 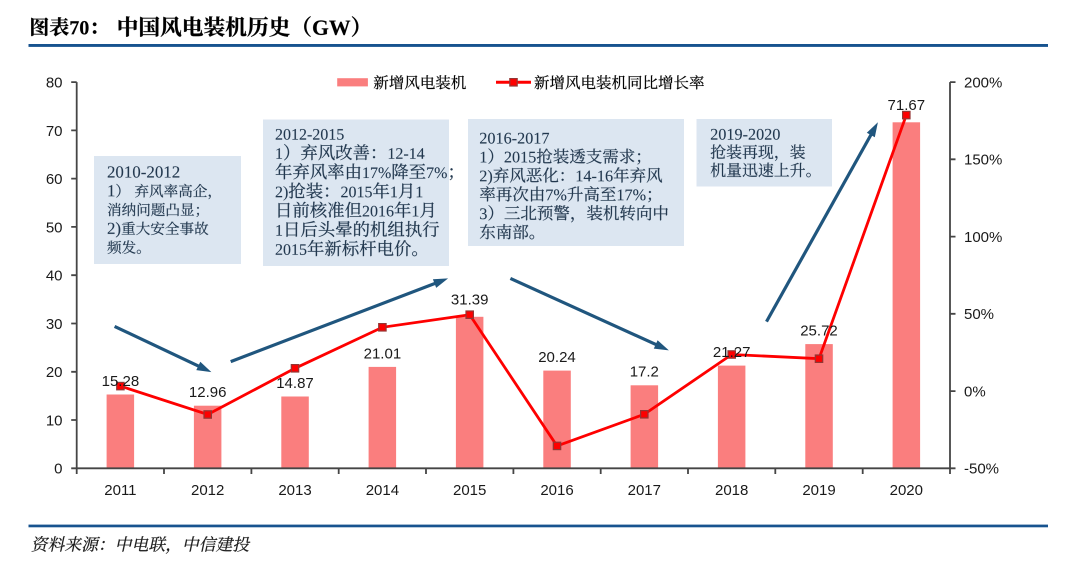 I want to click on svg-text: 21.27, so click(x=732, y=352).